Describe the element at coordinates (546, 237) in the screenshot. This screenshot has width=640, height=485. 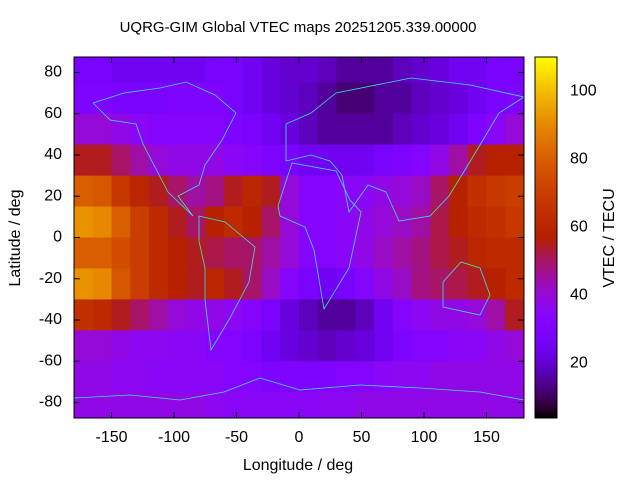
I see `colorbar` at that location.